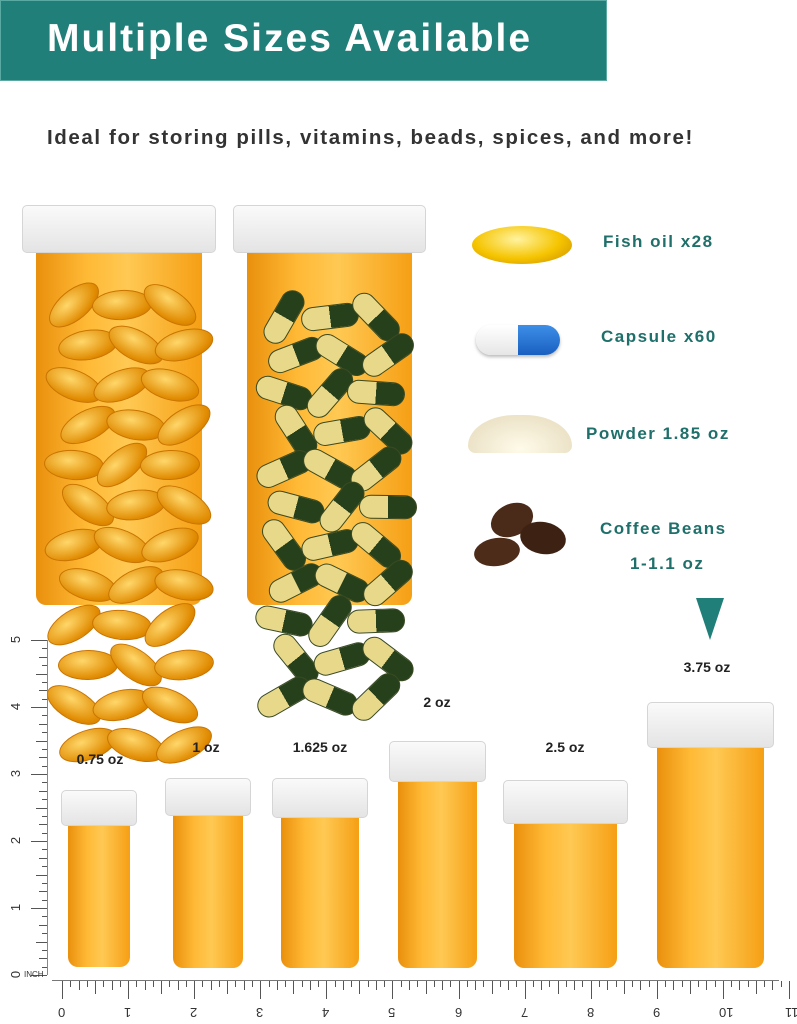  Describe the element at coordinates (659, 336) in the screenshot. I see `item-label: Capsule x60` at that location.